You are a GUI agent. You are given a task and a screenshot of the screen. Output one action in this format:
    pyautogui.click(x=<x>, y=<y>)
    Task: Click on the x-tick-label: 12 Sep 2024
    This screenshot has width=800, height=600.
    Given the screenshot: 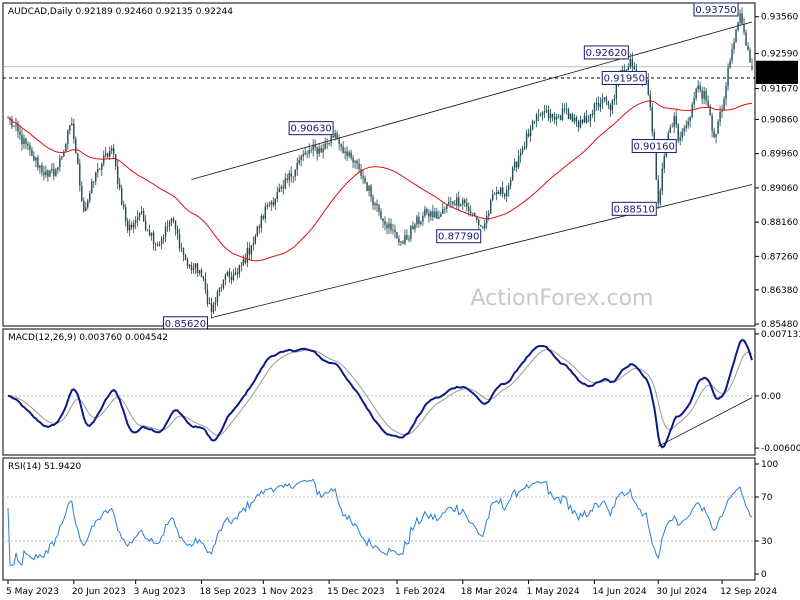 What is the action you would take?
    pyautogui.click(x=748, y=592)
    